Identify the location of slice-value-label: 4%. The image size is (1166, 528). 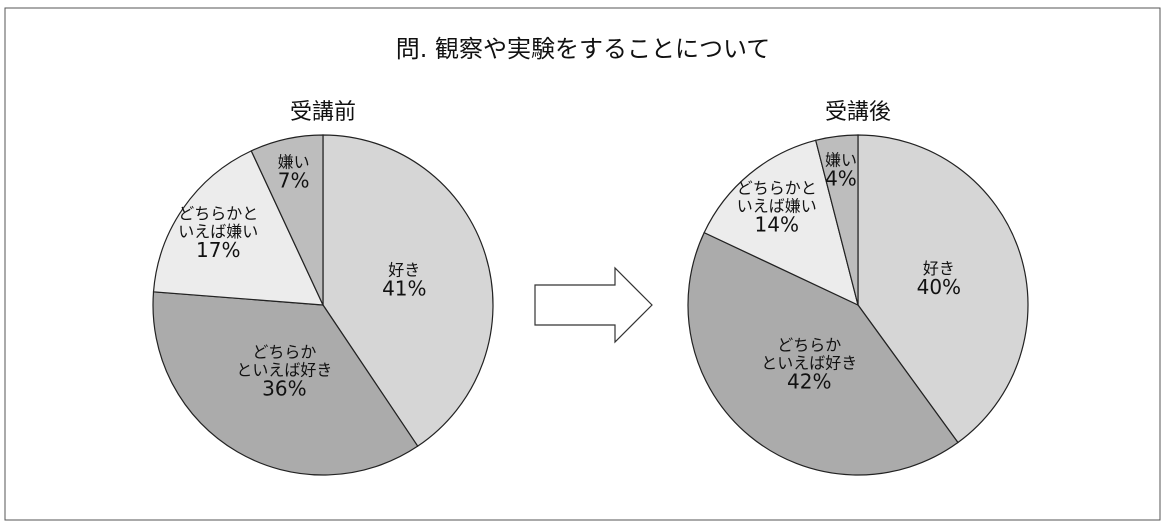
(841, 179).